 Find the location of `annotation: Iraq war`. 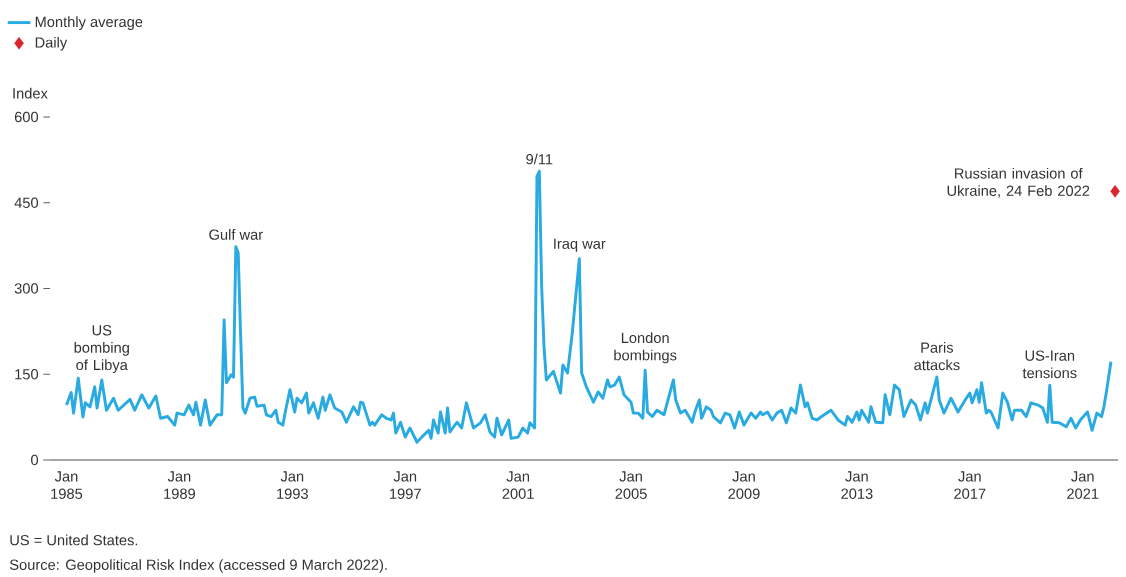

annotation: Iraq war is located at coordinates (580, 245).